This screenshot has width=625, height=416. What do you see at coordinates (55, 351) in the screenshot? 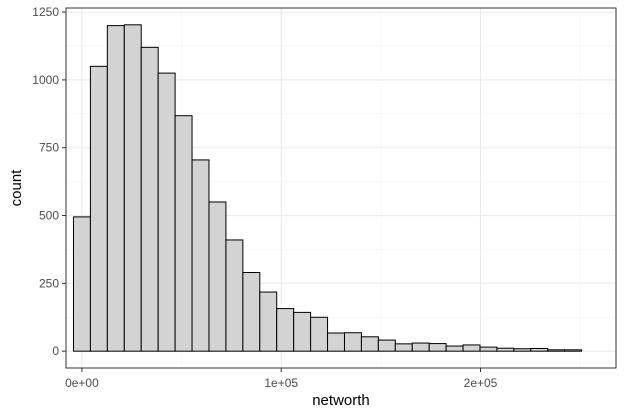
I see `y-tick-label: 0` at bounding box center [55, 351].